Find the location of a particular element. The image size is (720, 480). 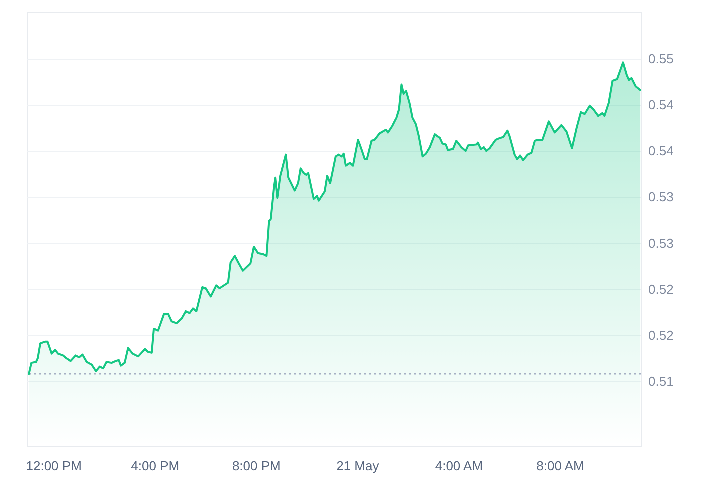

x-tick-label: 8:00 PM is located at coordinates (256, 466).